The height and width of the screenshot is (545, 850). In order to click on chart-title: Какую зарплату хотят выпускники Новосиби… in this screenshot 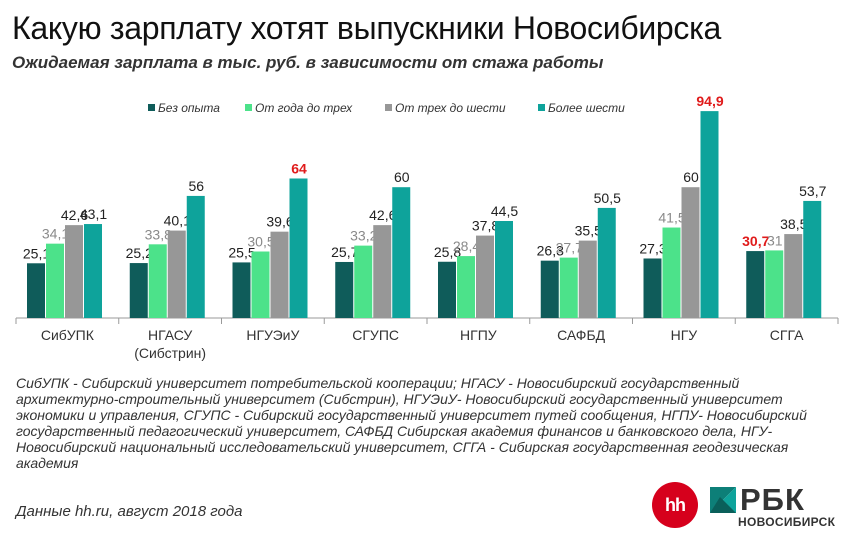, I will do `click(367, 28)`.